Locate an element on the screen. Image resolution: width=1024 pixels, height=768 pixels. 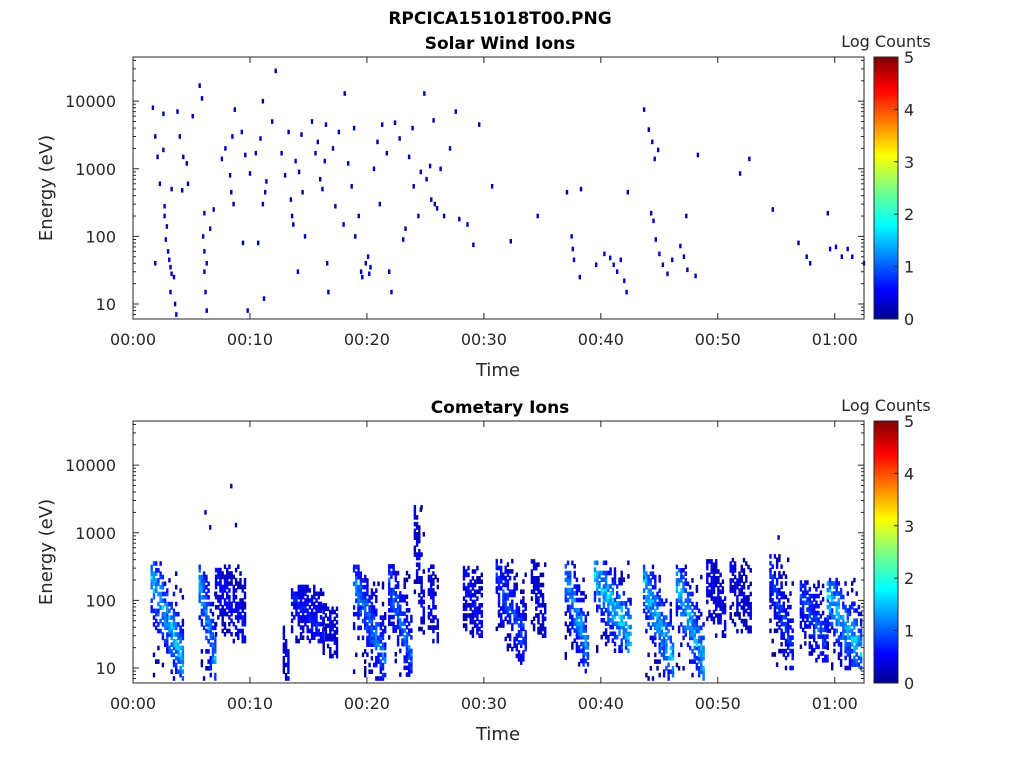
cometary-ions-colorbar-label: Log Counts is located at coordinates (886, 405).